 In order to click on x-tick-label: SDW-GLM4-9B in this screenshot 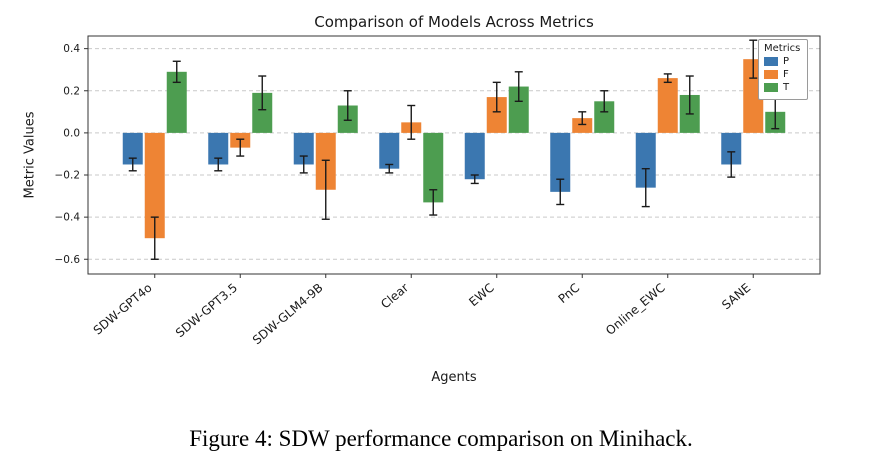, I will do `click(288, 314)`.